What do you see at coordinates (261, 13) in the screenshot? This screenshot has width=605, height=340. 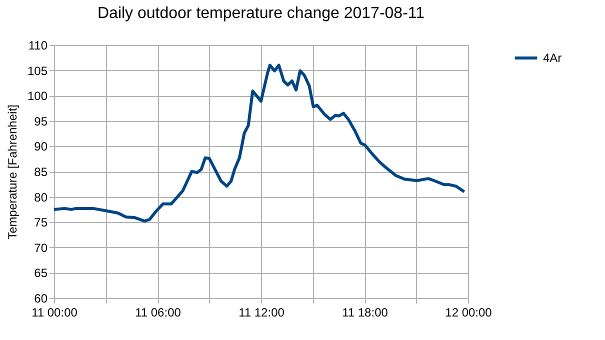 I see `chart-title: Daily outdoor temperature change 2017-08-11` at bounding box center [261, 13].